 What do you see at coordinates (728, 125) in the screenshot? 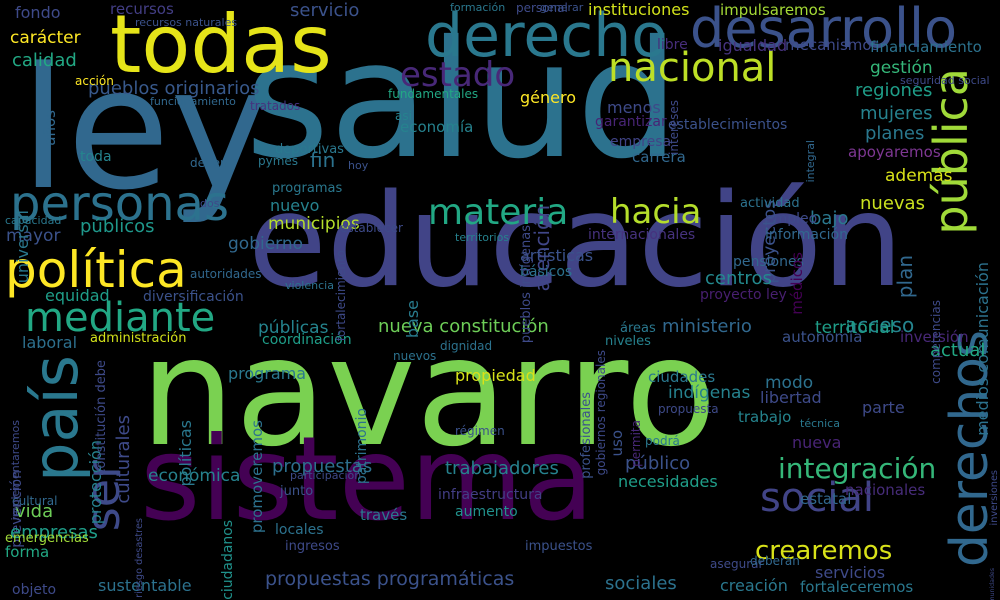
I see `word: establecimientos` at bounding box center [728, 125].